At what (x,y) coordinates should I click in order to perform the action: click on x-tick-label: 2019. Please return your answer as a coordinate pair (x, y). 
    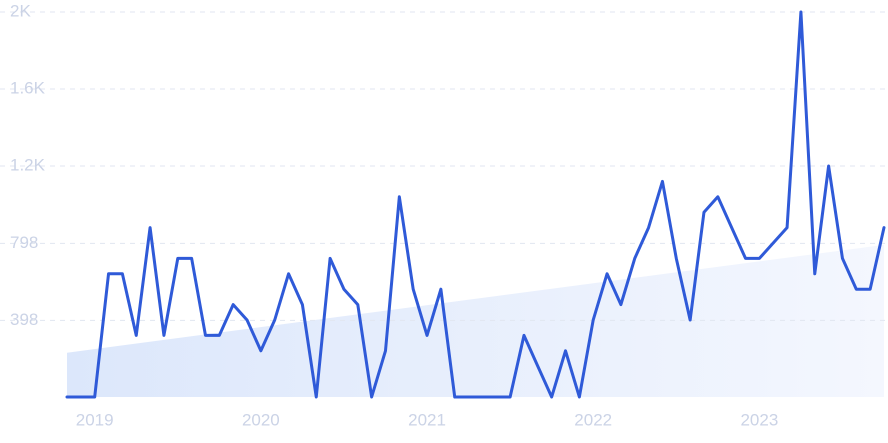
    Looking at the image, I should click on (95, 419).